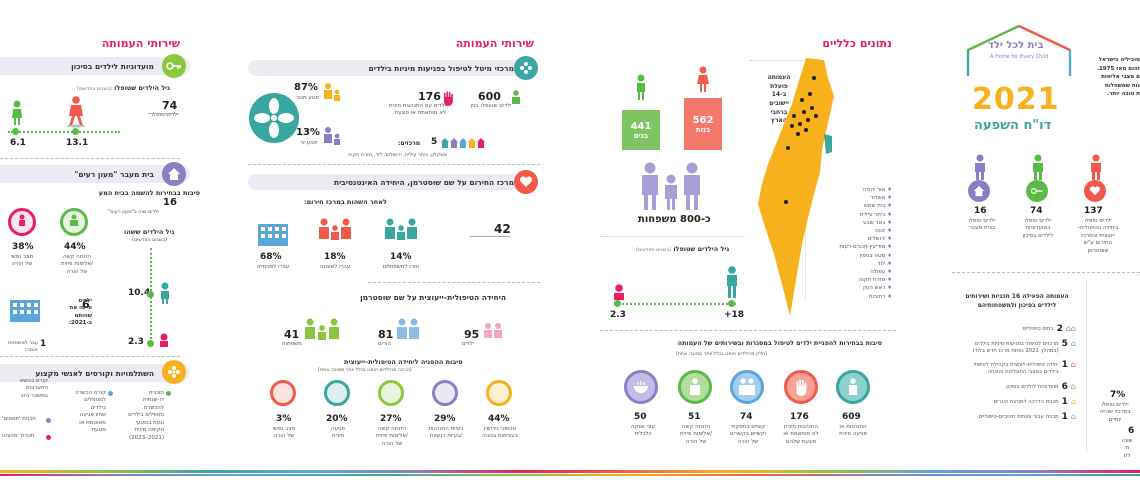 Image resolution: width=1140 pixels, height=500 pixels. What do you see at coordinates (671, 187) in the screenshot?
I see `families-icon` at bounding box center [671, 187].